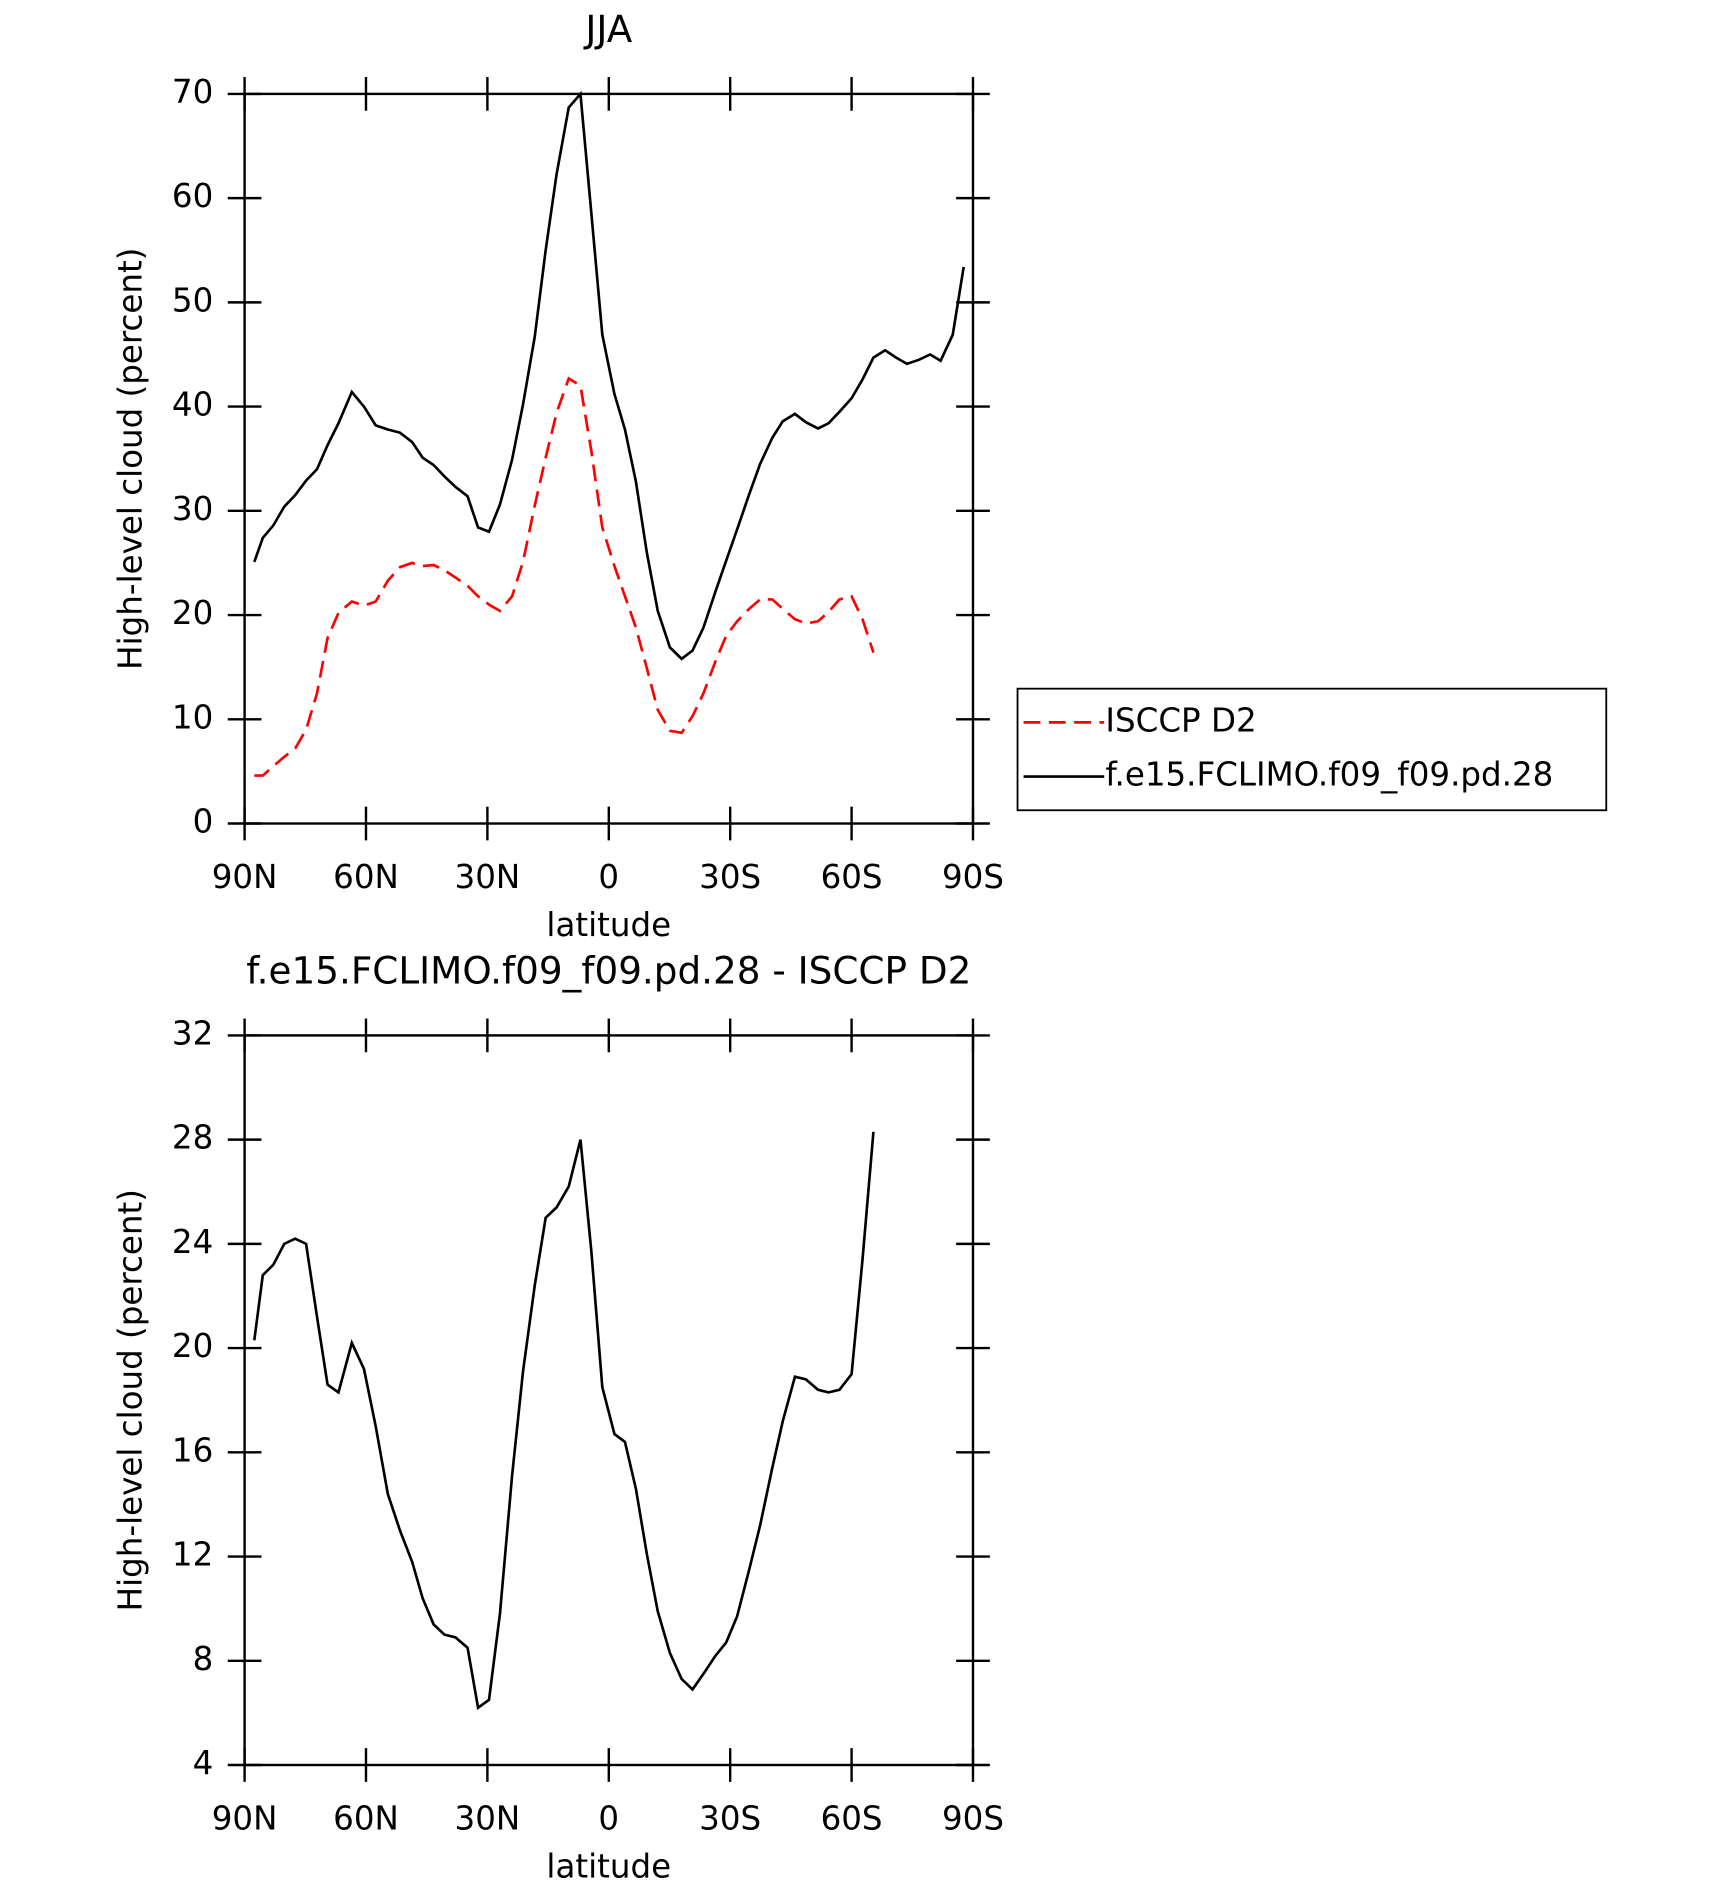 This screenshot has width=1710, height=1883. What do you see at coordinates (192, 509) in the screenshot?
I see `y-tick-label: 30` at bounding box center [192, 509].